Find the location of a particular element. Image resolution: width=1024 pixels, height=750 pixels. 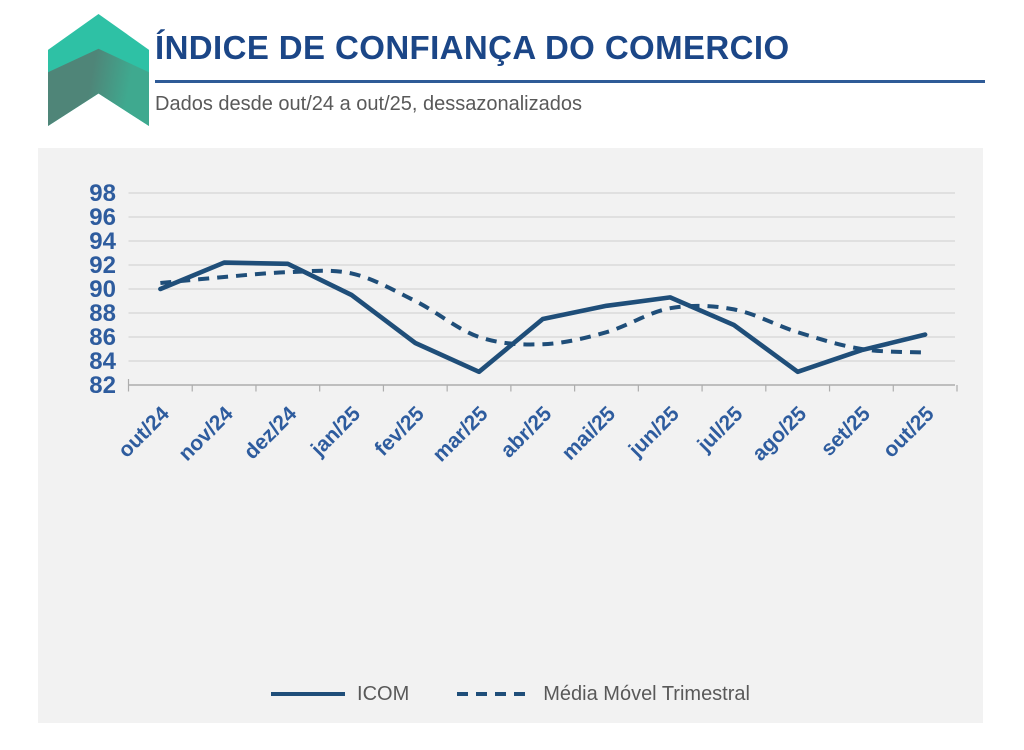

y-axis-label: 94 is located at coordinates (102, 241).